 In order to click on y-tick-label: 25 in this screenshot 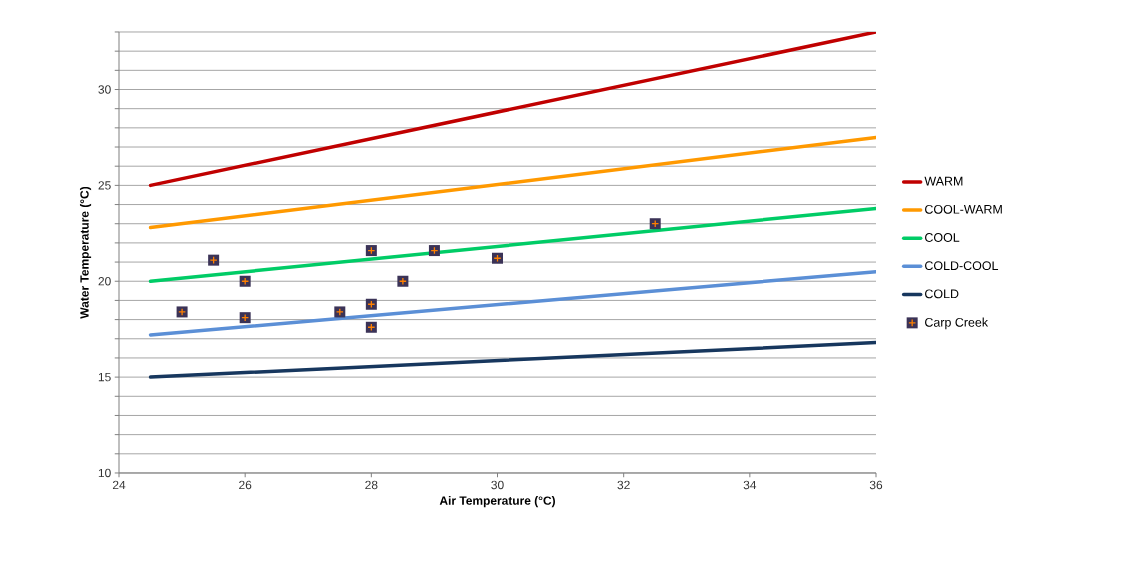, I will do `click(104, 185)`.